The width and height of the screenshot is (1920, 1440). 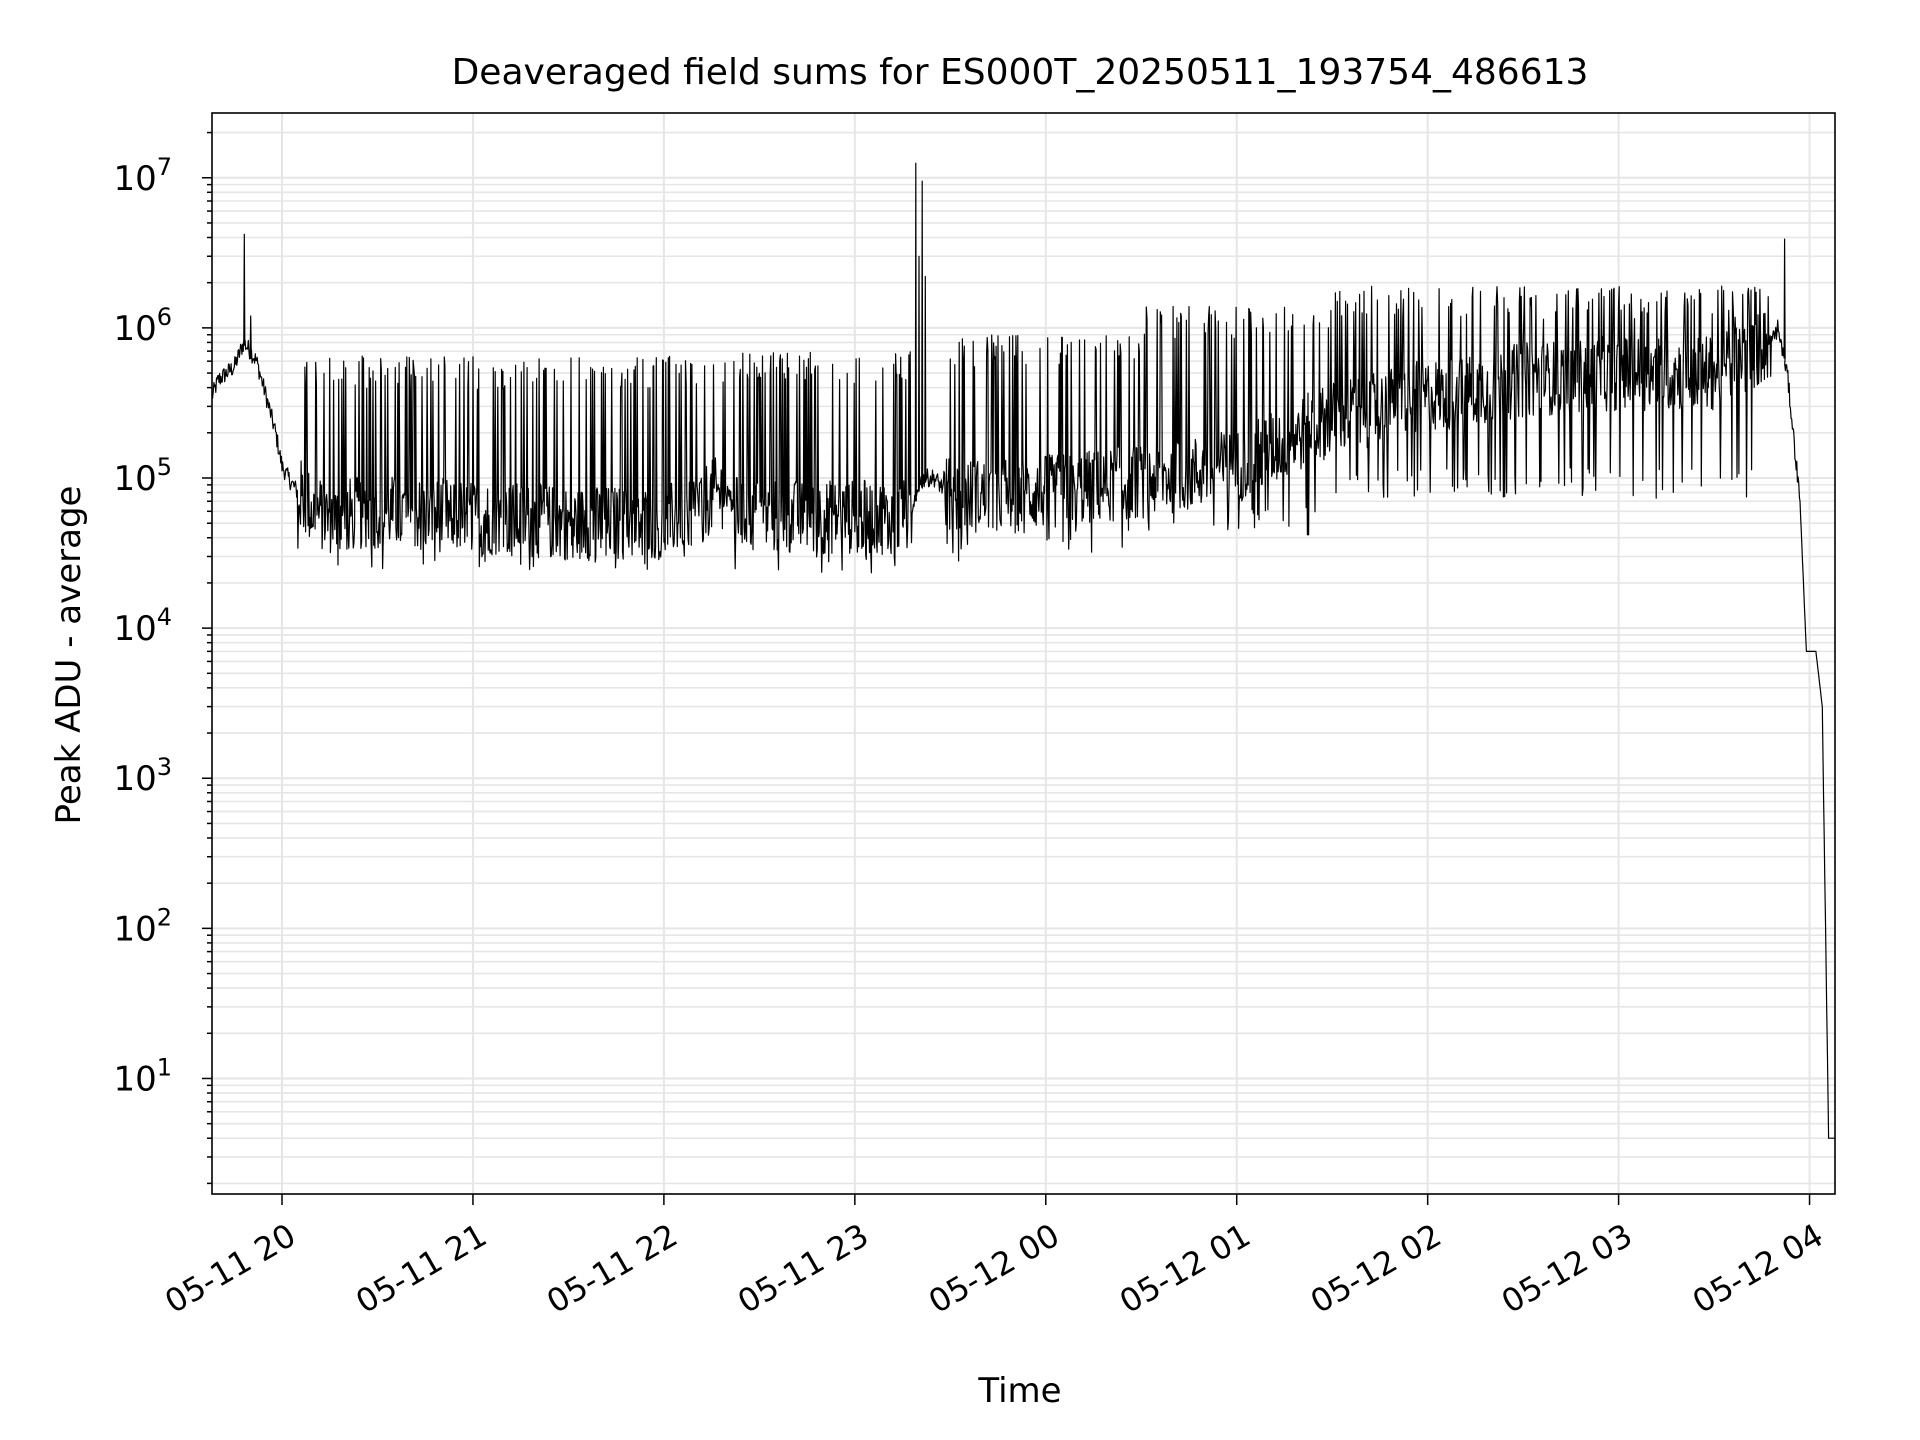 What do you see at coordinates (1019, 1391) in the screenshot?
I see `x-axis-label: Time` at bounding box center [1019, 1391].